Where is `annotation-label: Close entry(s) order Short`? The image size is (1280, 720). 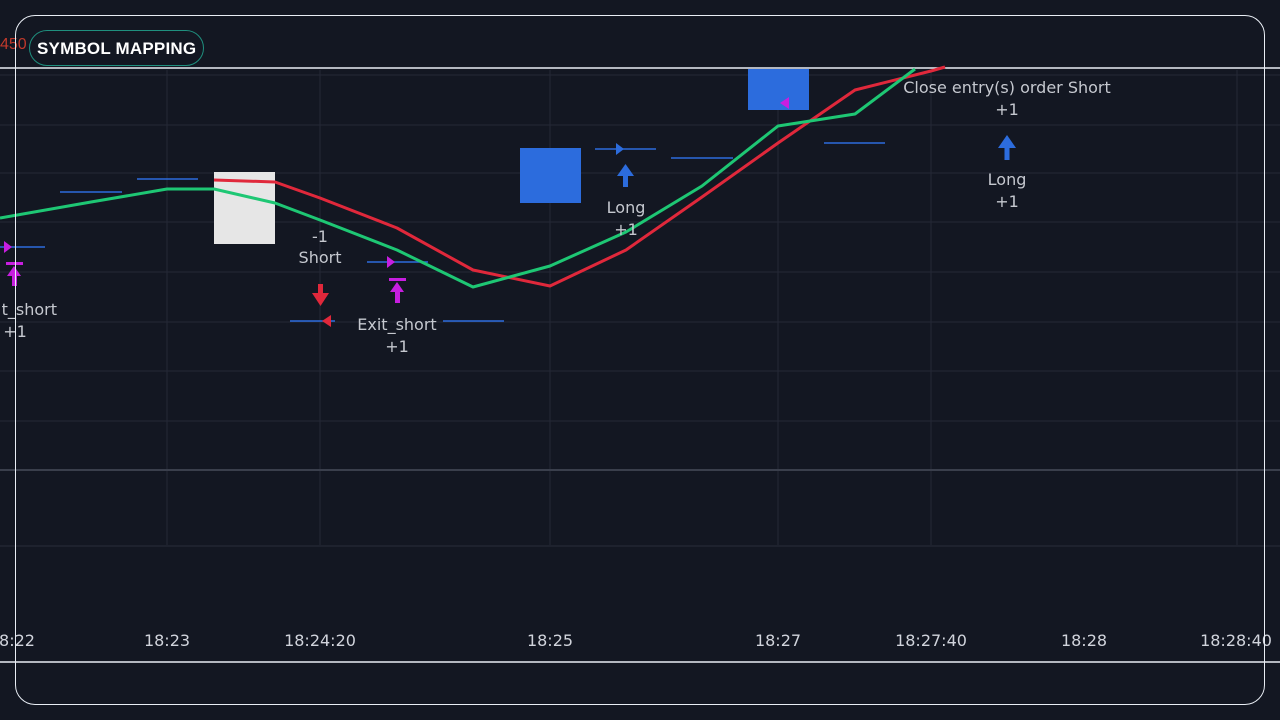 annotation-label: Close entry(s) order Short is located at coordinates (1007, 87).